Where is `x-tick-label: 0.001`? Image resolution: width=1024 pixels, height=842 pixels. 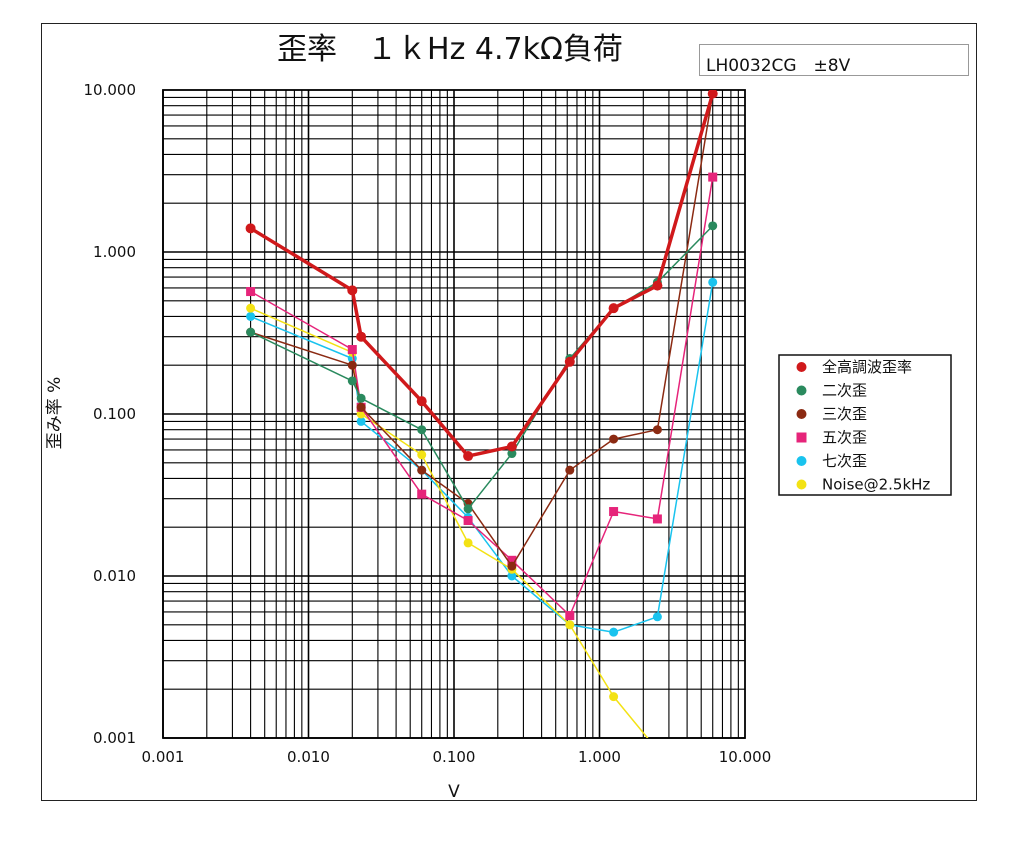 x-tick-label: 0.001 is located at coordinates (163, 757).